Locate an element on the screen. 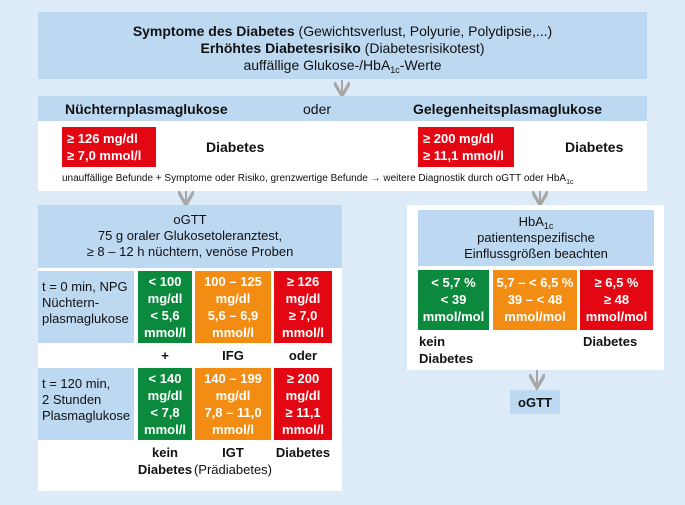 The image size is (685, 505). hba1c-no-diabetes-label: kein Diabetes is located at coordinates (446, 350).